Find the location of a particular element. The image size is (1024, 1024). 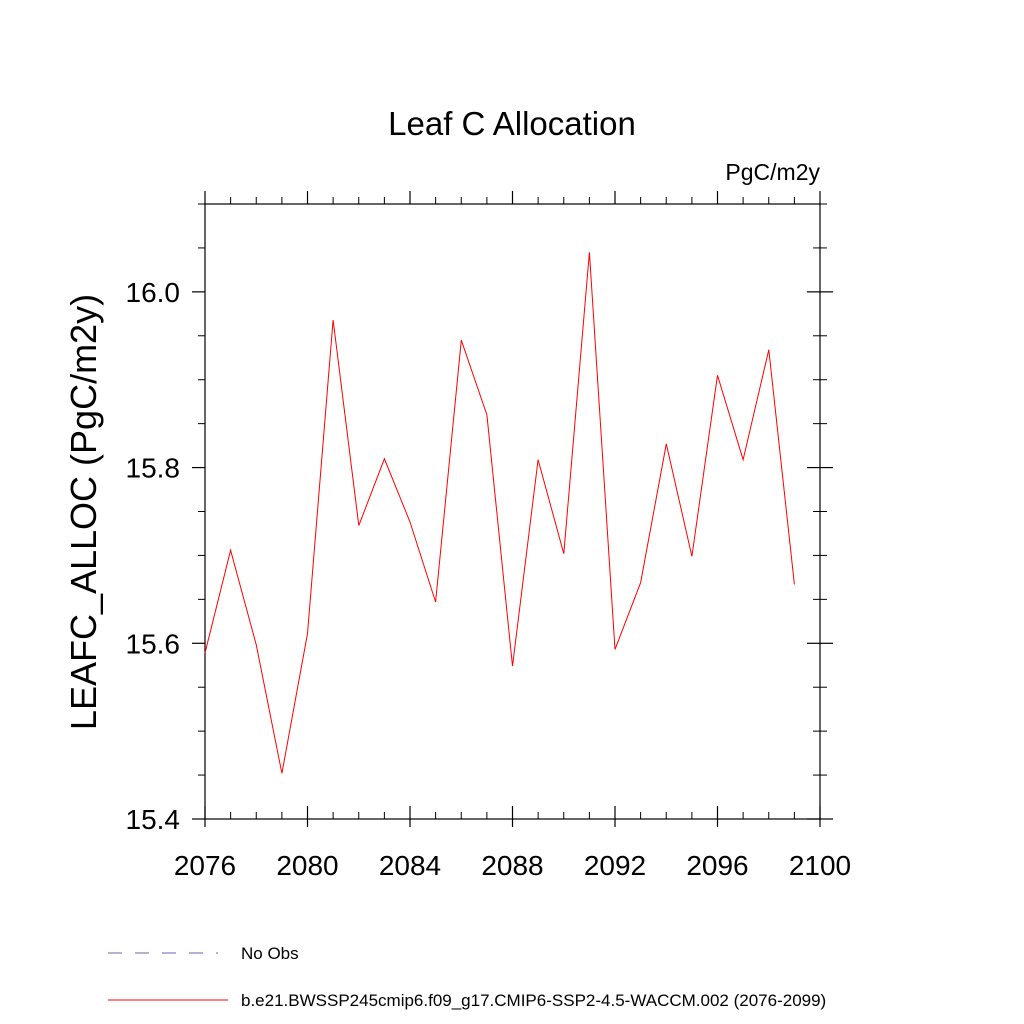

x-tick-label: 2076 is located at coordinates (205, 865).